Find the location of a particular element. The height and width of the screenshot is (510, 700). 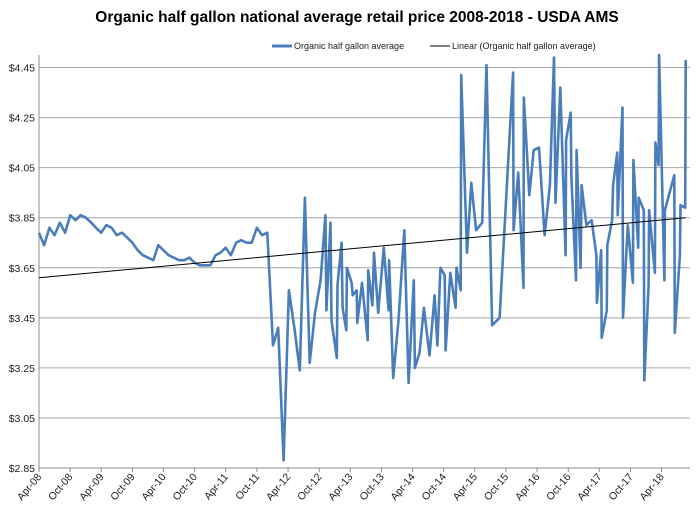

x-tick-label: Oct-08 is located at coordinates (61, 487).